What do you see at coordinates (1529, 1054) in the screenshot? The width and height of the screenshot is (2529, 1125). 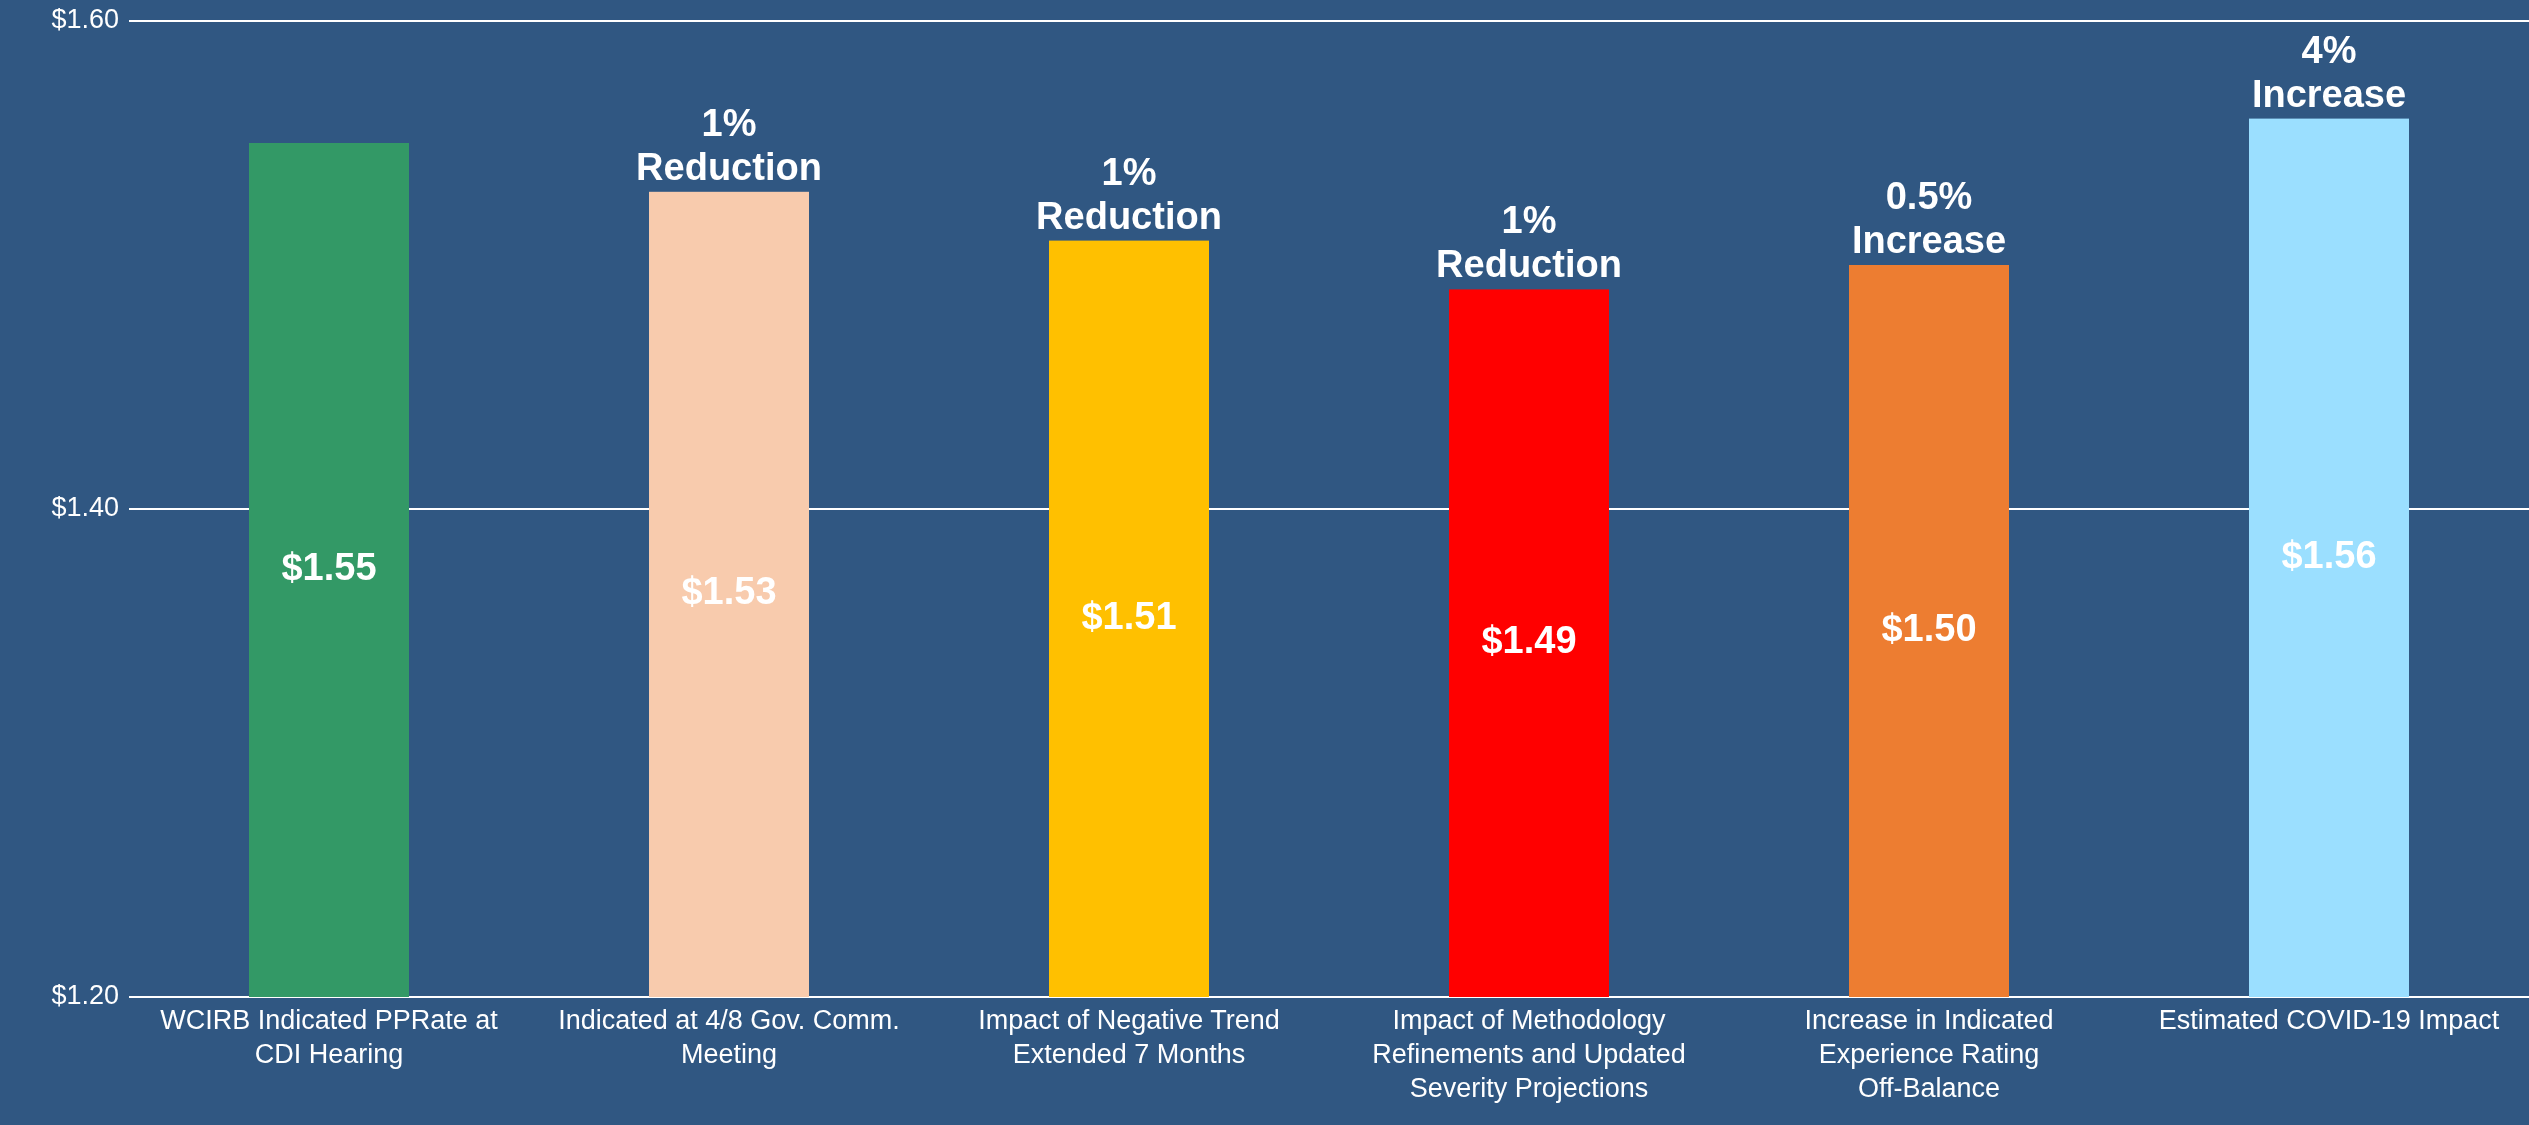 I see `x-tick-label: Impact of Methodology Refinements and Updated Severity Projections` at bounding box center [1529, 1054].